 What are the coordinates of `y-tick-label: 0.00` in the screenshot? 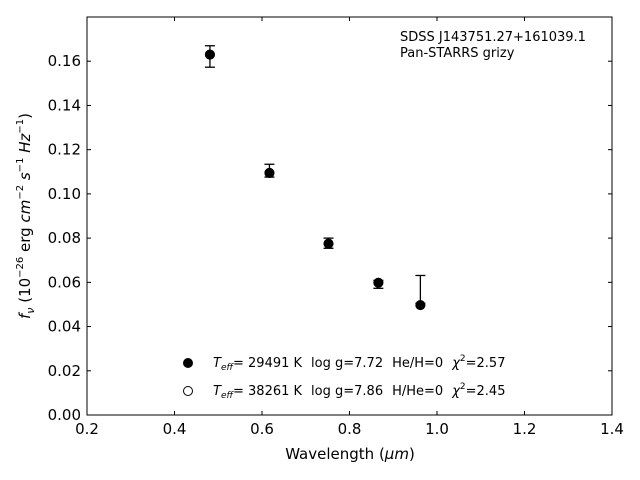 It's located at (64, 415).